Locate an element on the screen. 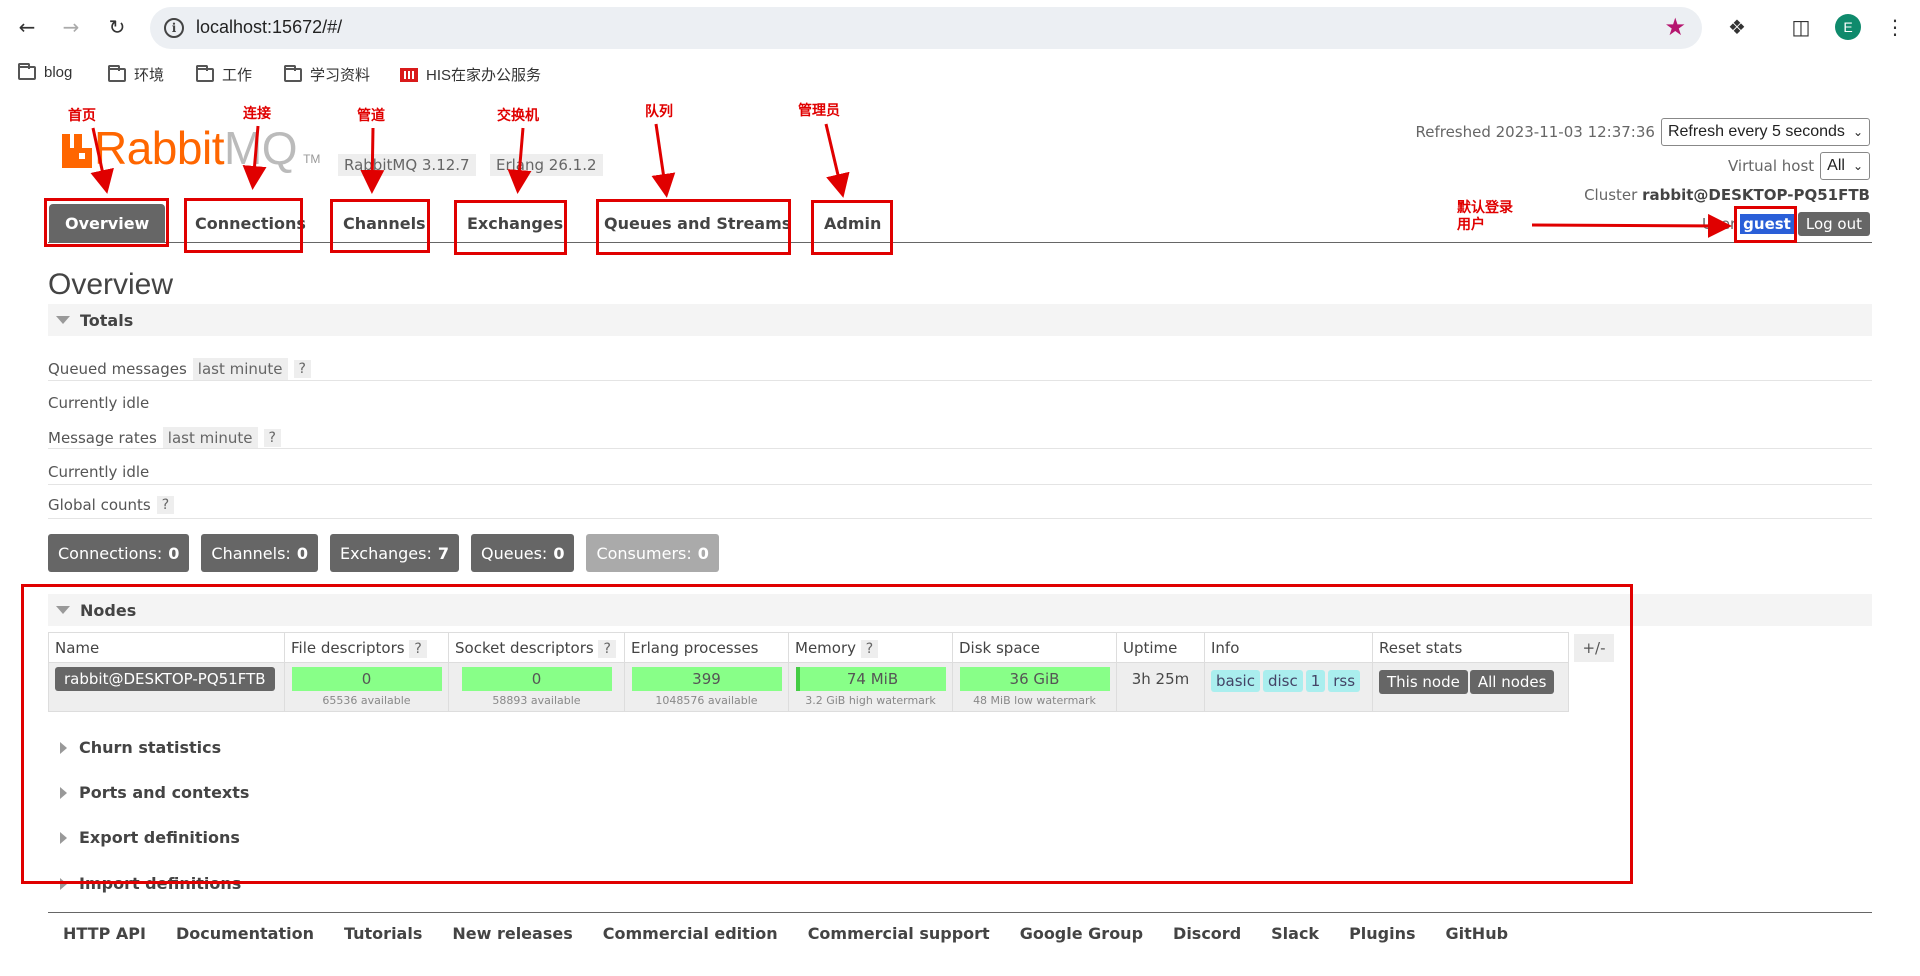  bookmark-star-icon: ★ is located at coordinates (1675, 27).